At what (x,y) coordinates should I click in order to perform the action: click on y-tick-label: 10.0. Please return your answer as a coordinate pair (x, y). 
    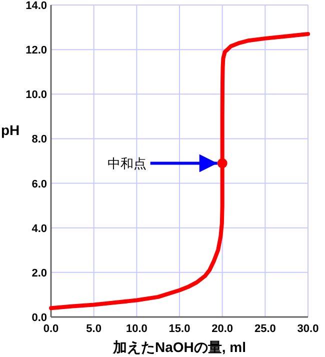
    Looking at the image, I should click on (36, 95).